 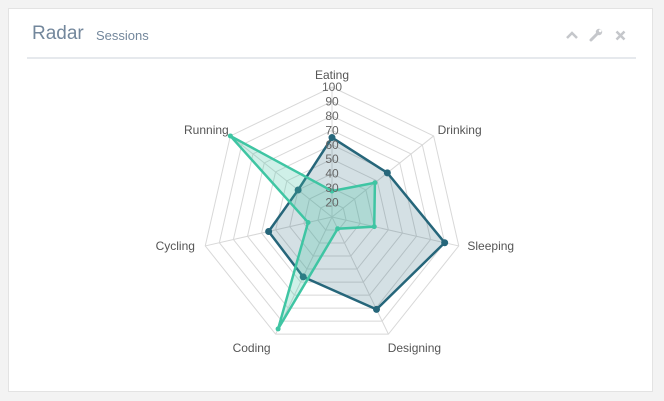 What do you see at coordinates (332, 174) in the screenshot?
I see `tick-label: 40` at bounding box center [332, 174].